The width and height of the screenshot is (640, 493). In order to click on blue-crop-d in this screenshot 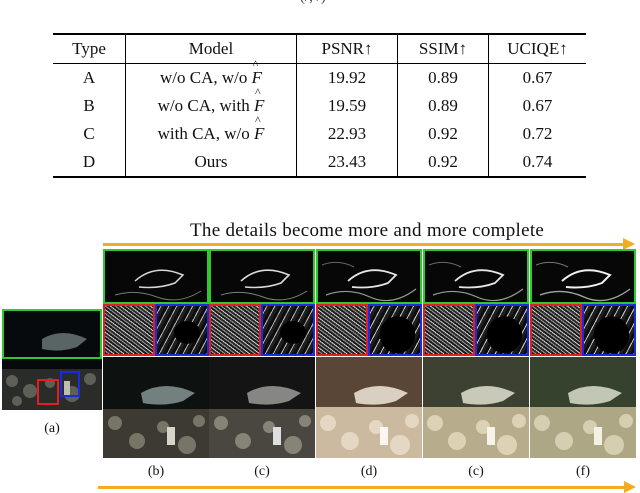, I will do `click(395, 330)`.